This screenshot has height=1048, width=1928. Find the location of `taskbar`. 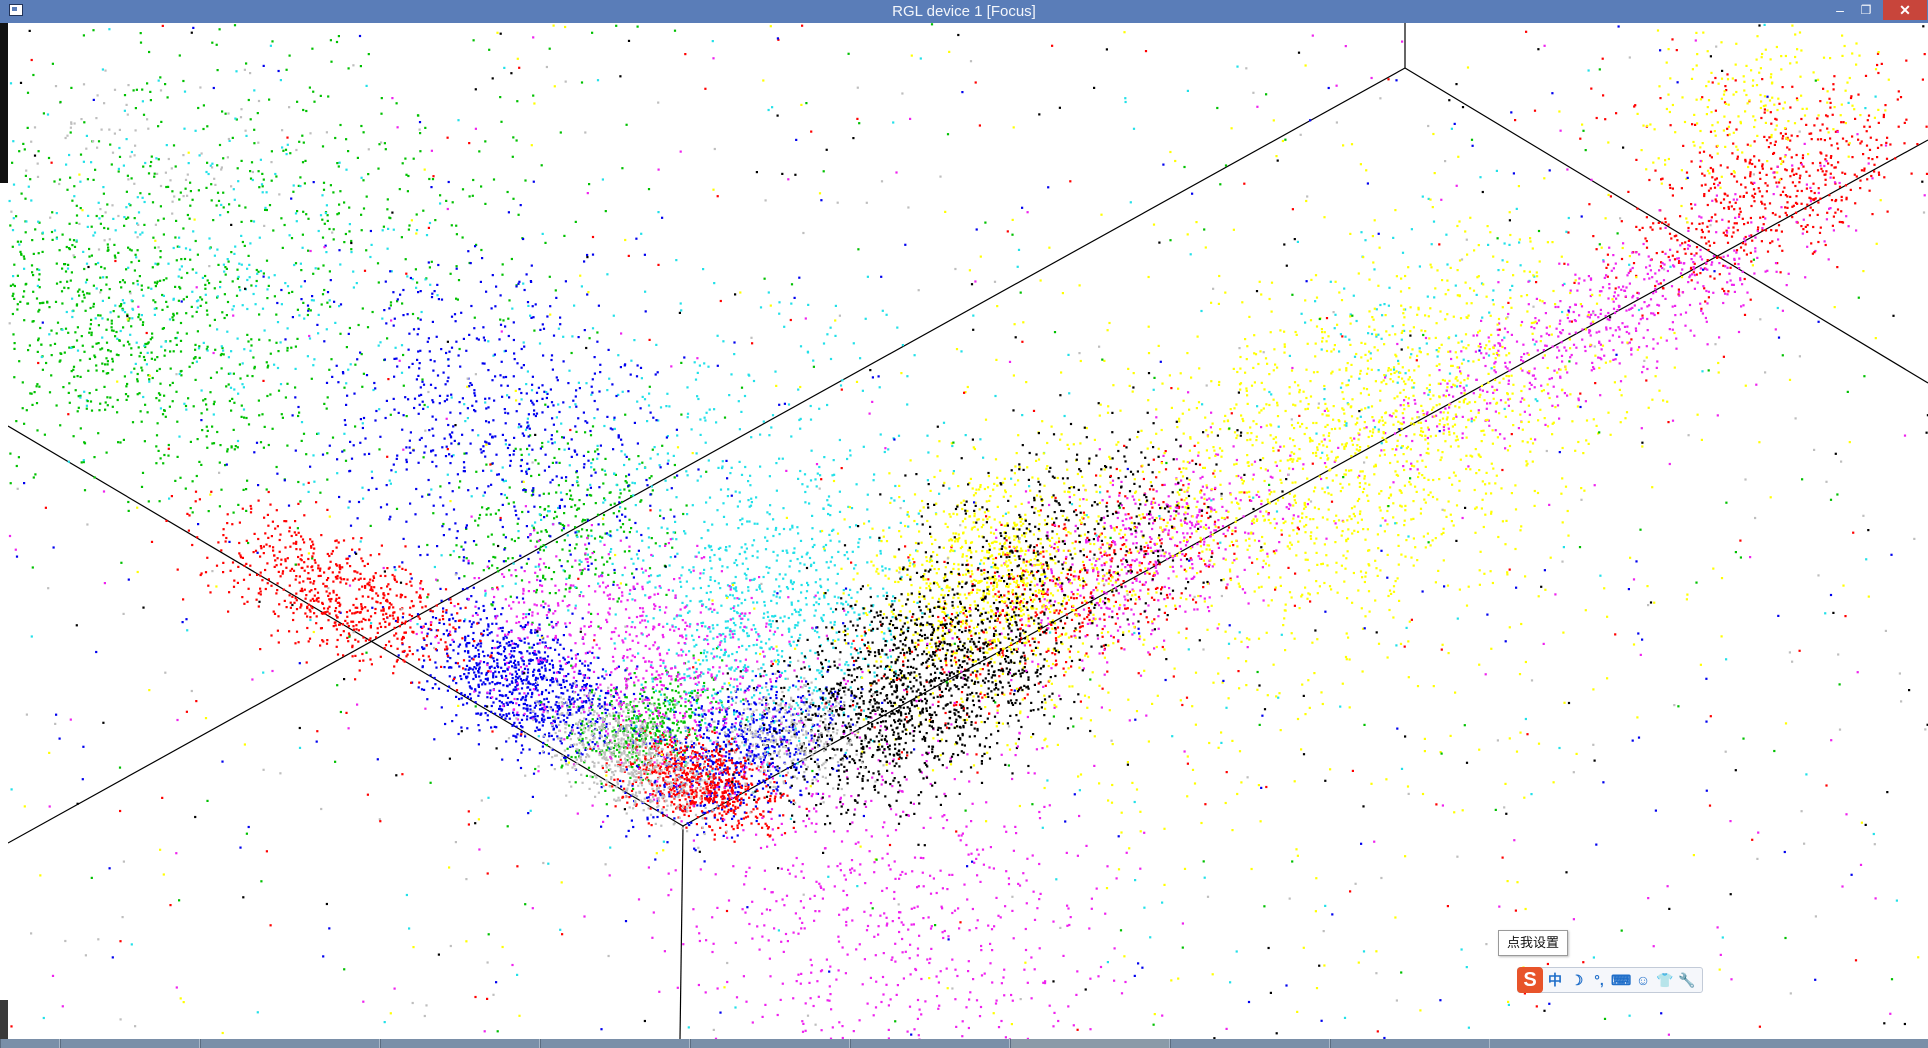

taskbar is located at coordinates (964, 1043).